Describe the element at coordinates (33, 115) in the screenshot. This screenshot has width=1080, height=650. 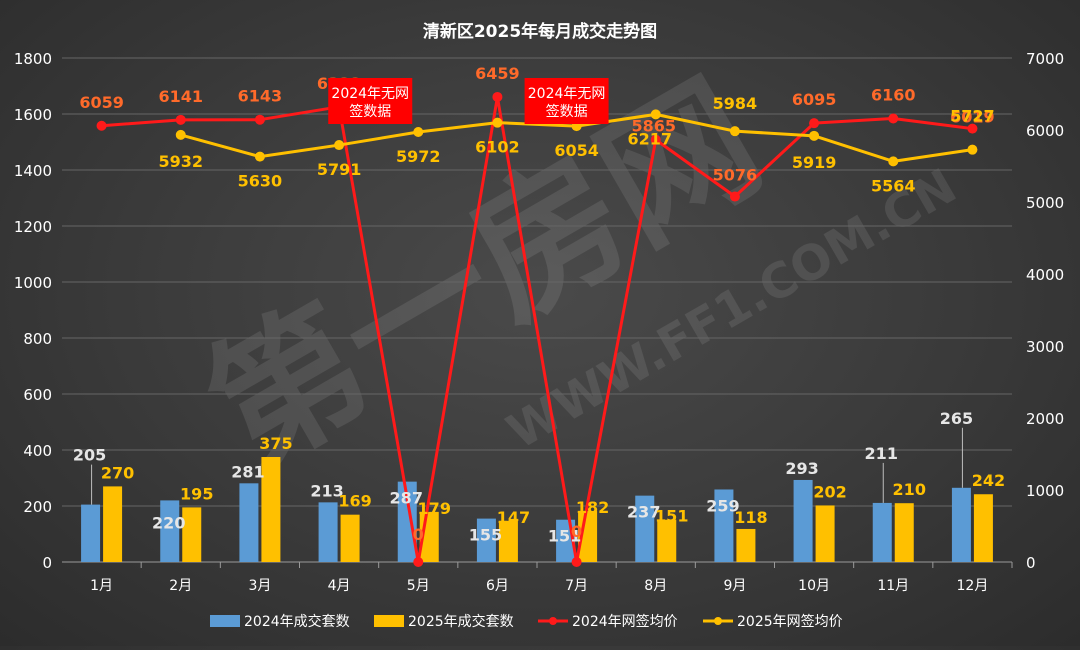
I see `y-left-tick-label: 1600` at that location.